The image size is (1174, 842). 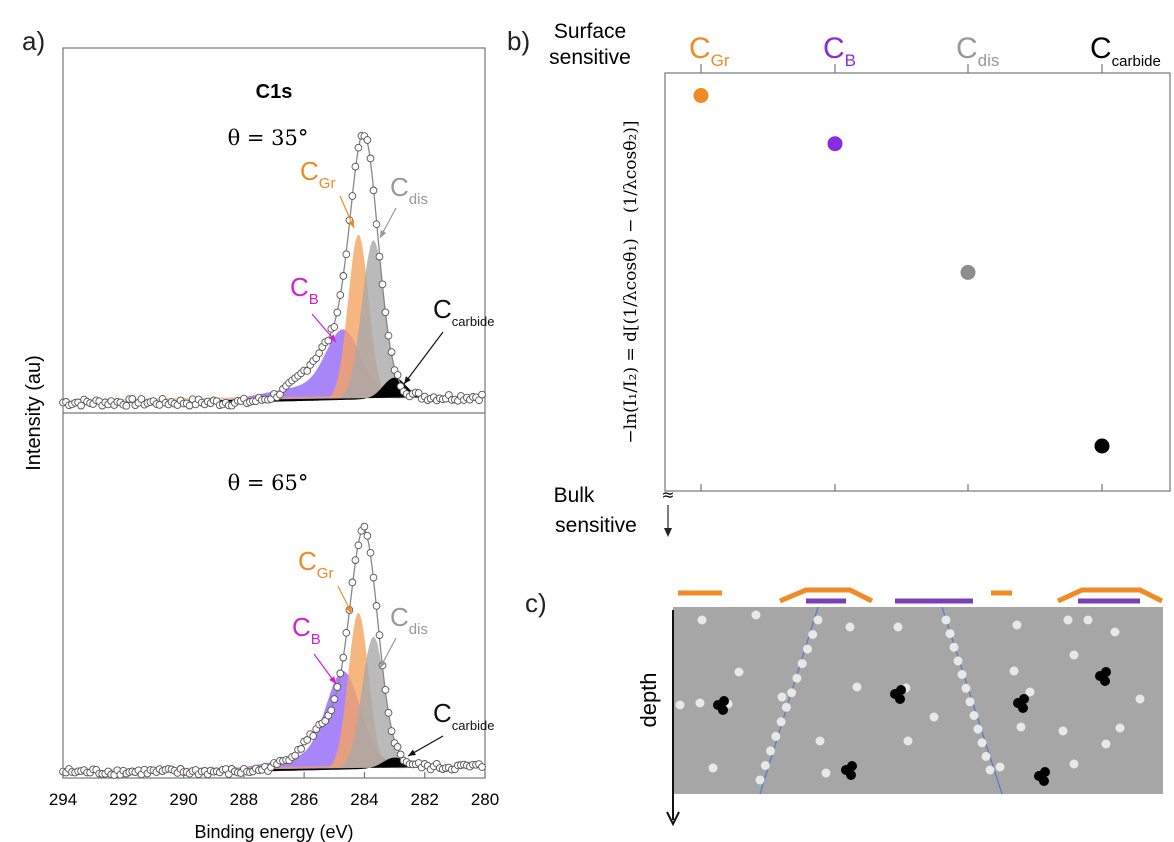 What do you see at coordinates (34, 413) in the screenshot?
I see `xps-y-label: Intensity (au)` at bounding box center [34, 413].